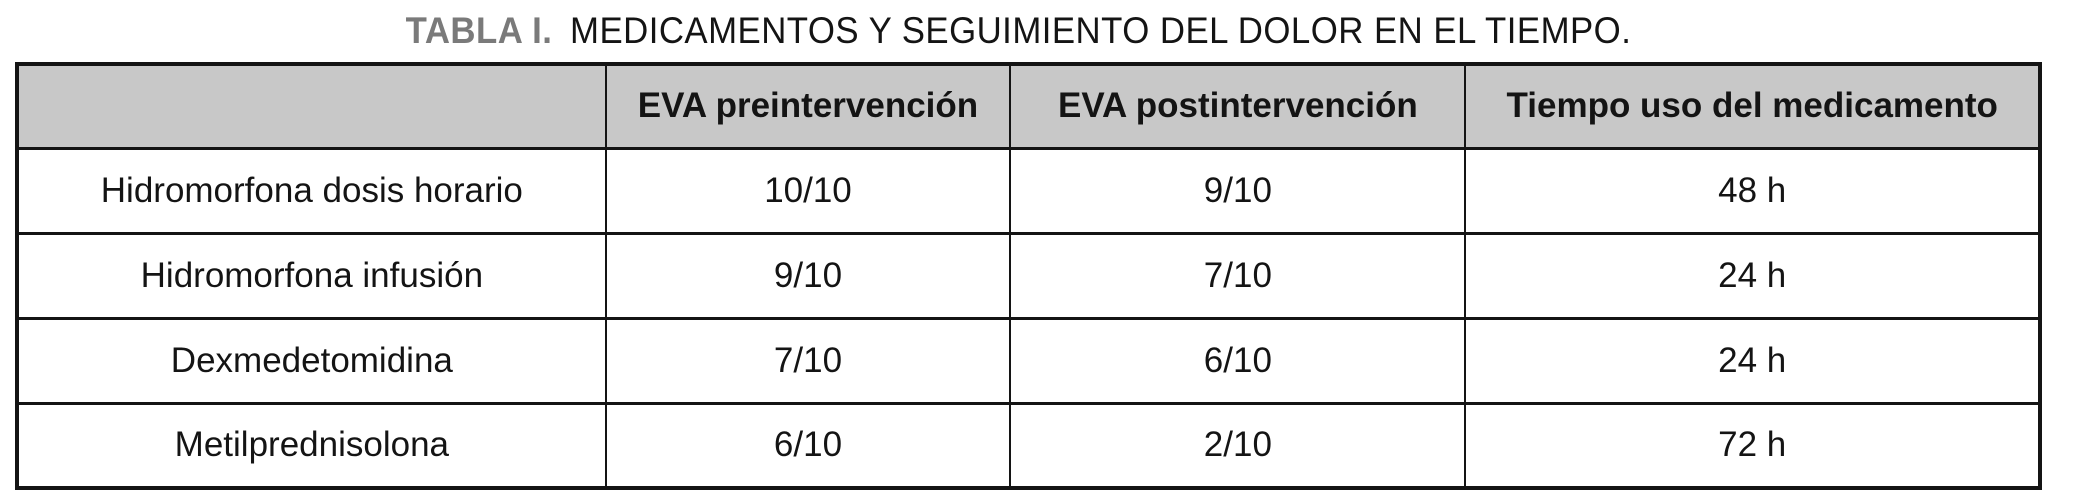 The height and width of the screenshot is (503, 2100). What do you see at coordinates (808, 190) in the screenshot?
I see `cell-eva-pre: 10/10` at bounding box center [808, 190].